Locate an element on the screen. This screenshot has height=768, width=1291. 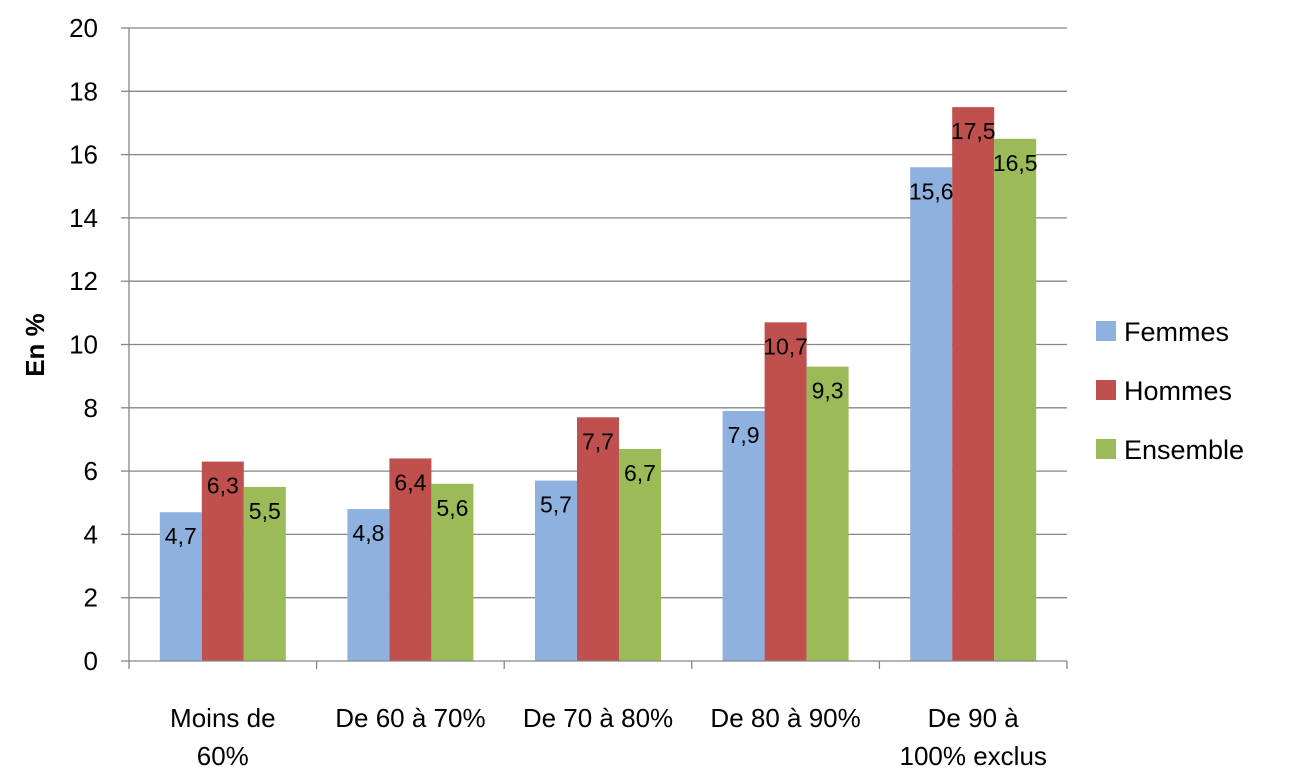
legend: Femmes Hommes Ensemble is located at coordinates (1170, 391).